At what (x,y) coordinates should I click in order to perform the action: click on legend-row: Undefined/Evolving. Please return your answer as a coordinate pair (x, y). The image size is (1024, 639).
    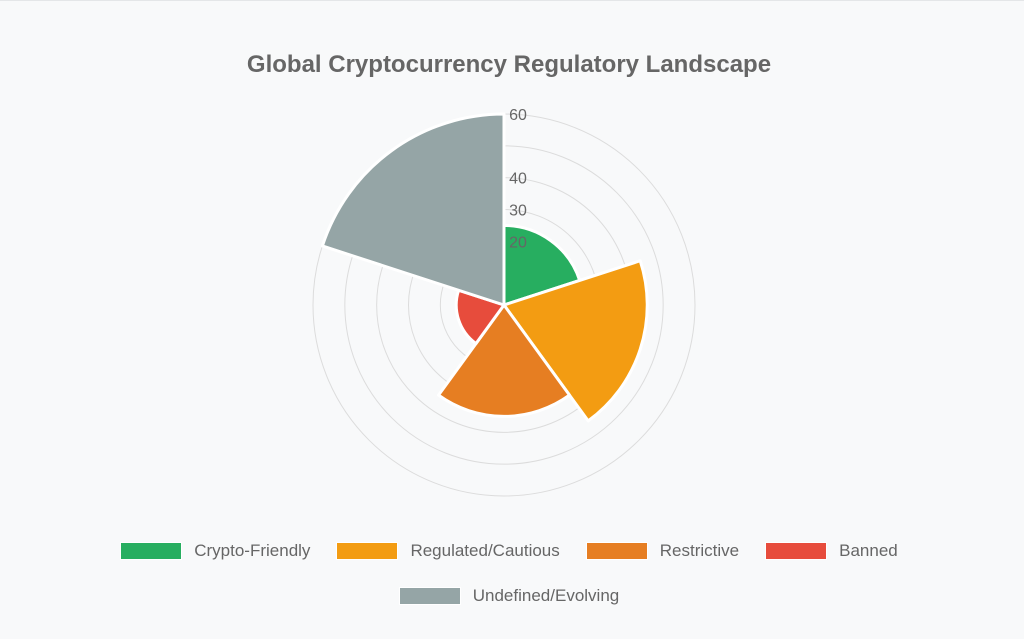
    Looking at the image, I should click on (509, 596).